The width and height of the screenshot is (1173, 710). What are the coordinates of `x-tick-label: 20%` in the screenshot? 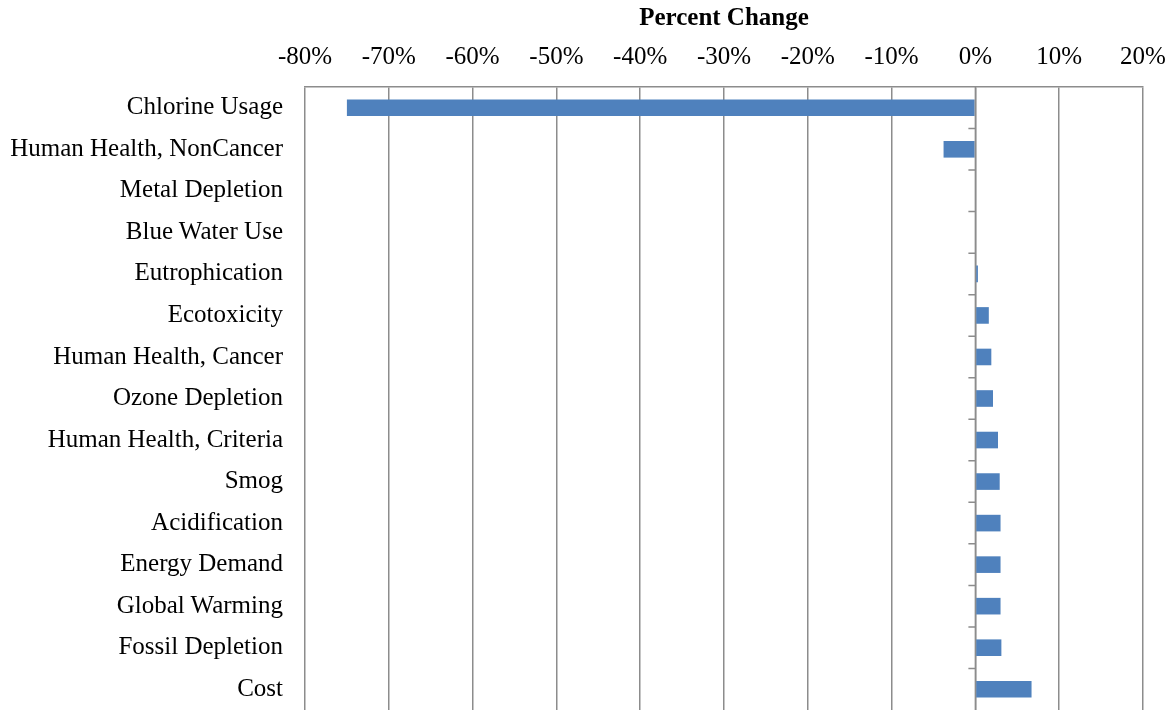 It's located at (1143, 55).